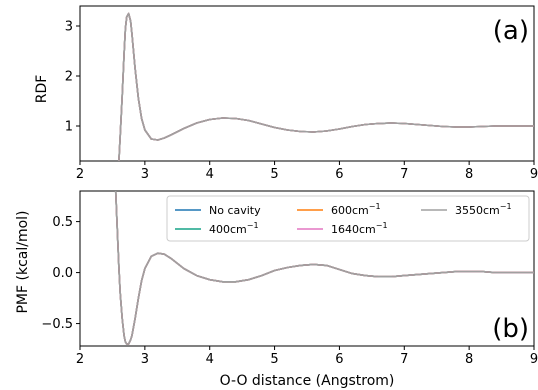 Image resolution: width=538 pixels, height=390 pixels. What do you see at coordinates (210, 359) in the screenshot?
I see `panel-b-x-tick-label: 4` at bounding box center [210, 359].